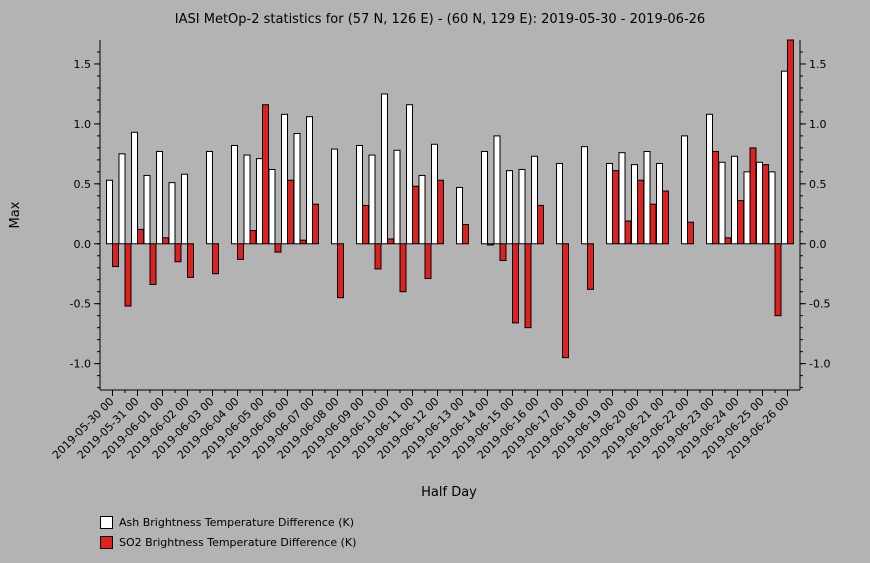 The image size is (870, 563). I want to click on y-tick-label-right: 0.5, so click(818, 184).